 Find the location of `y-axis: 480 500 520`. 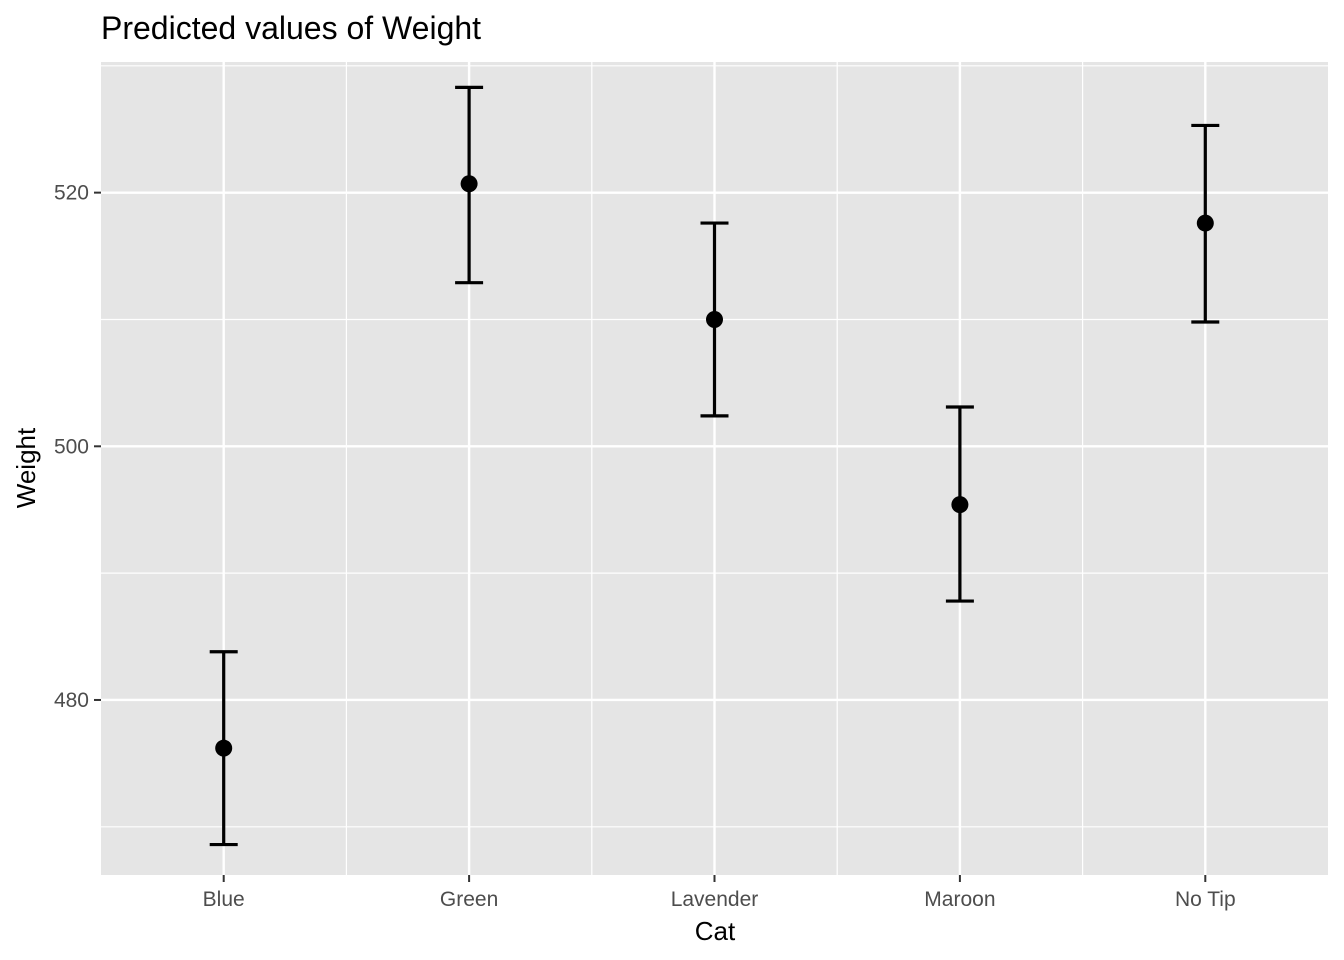

y-axis: 480 500 520 is located at coordinates (77, 447).